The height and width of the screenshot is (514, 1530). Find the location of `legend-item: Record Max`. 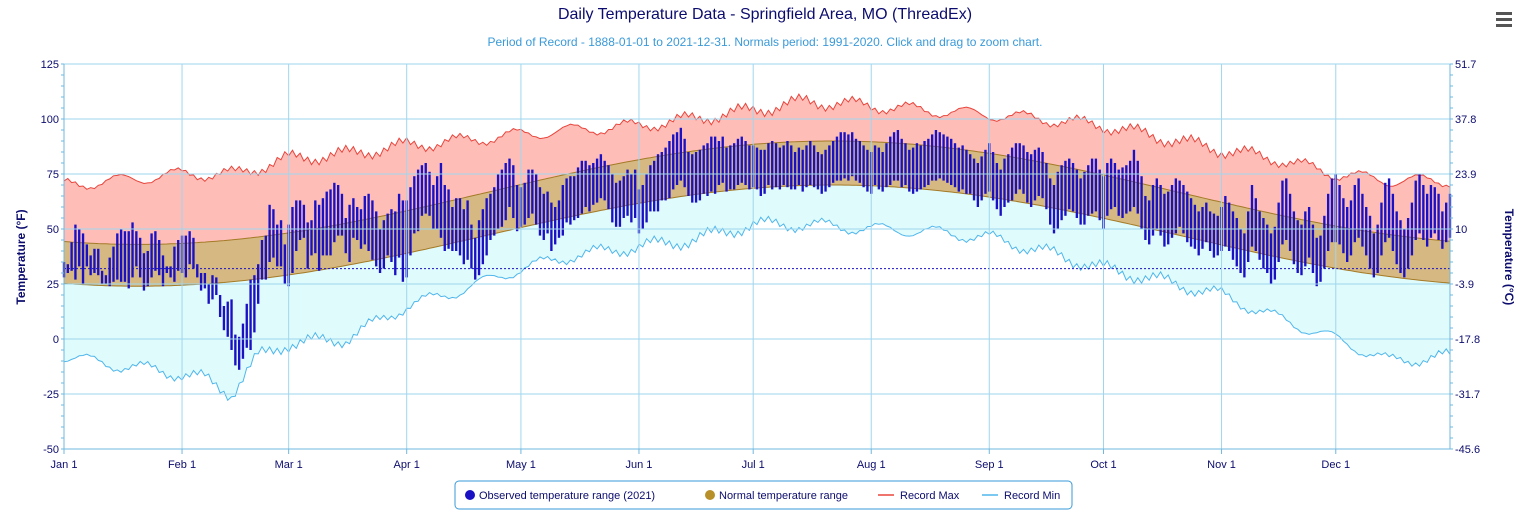

legend-item: Record Max is located at coordinates (919, 496).